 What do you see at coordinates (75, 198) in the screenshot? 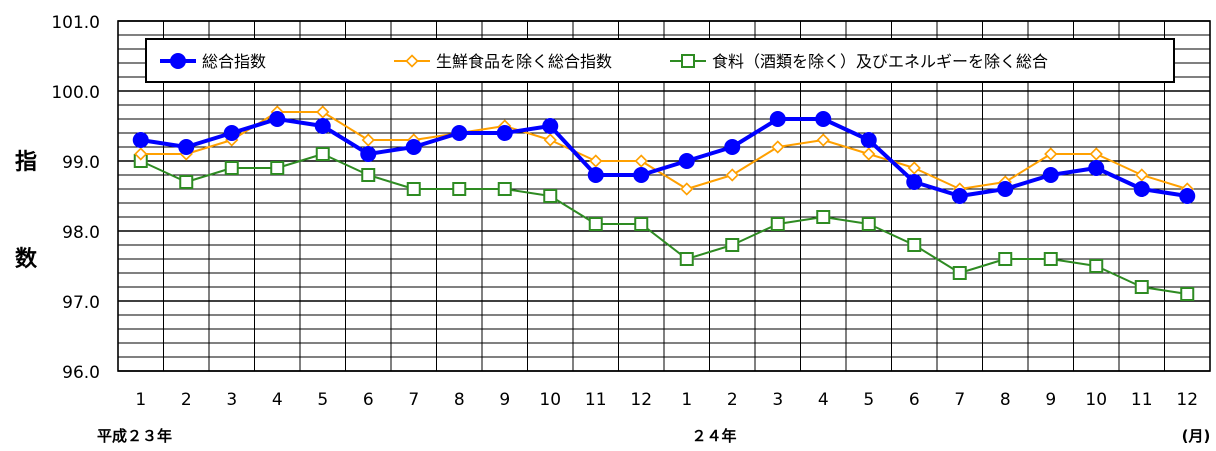
I see `y-tick-labels: 96.0 97.0 98.0 99.0 100.0 101.0` at bounding box center [75, 198].